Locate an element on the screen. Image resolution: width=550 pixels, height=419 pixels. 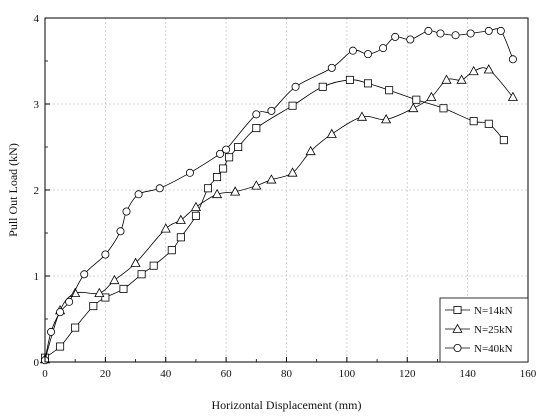
y-tick-label: 2 is located at coordinates (37, 191).